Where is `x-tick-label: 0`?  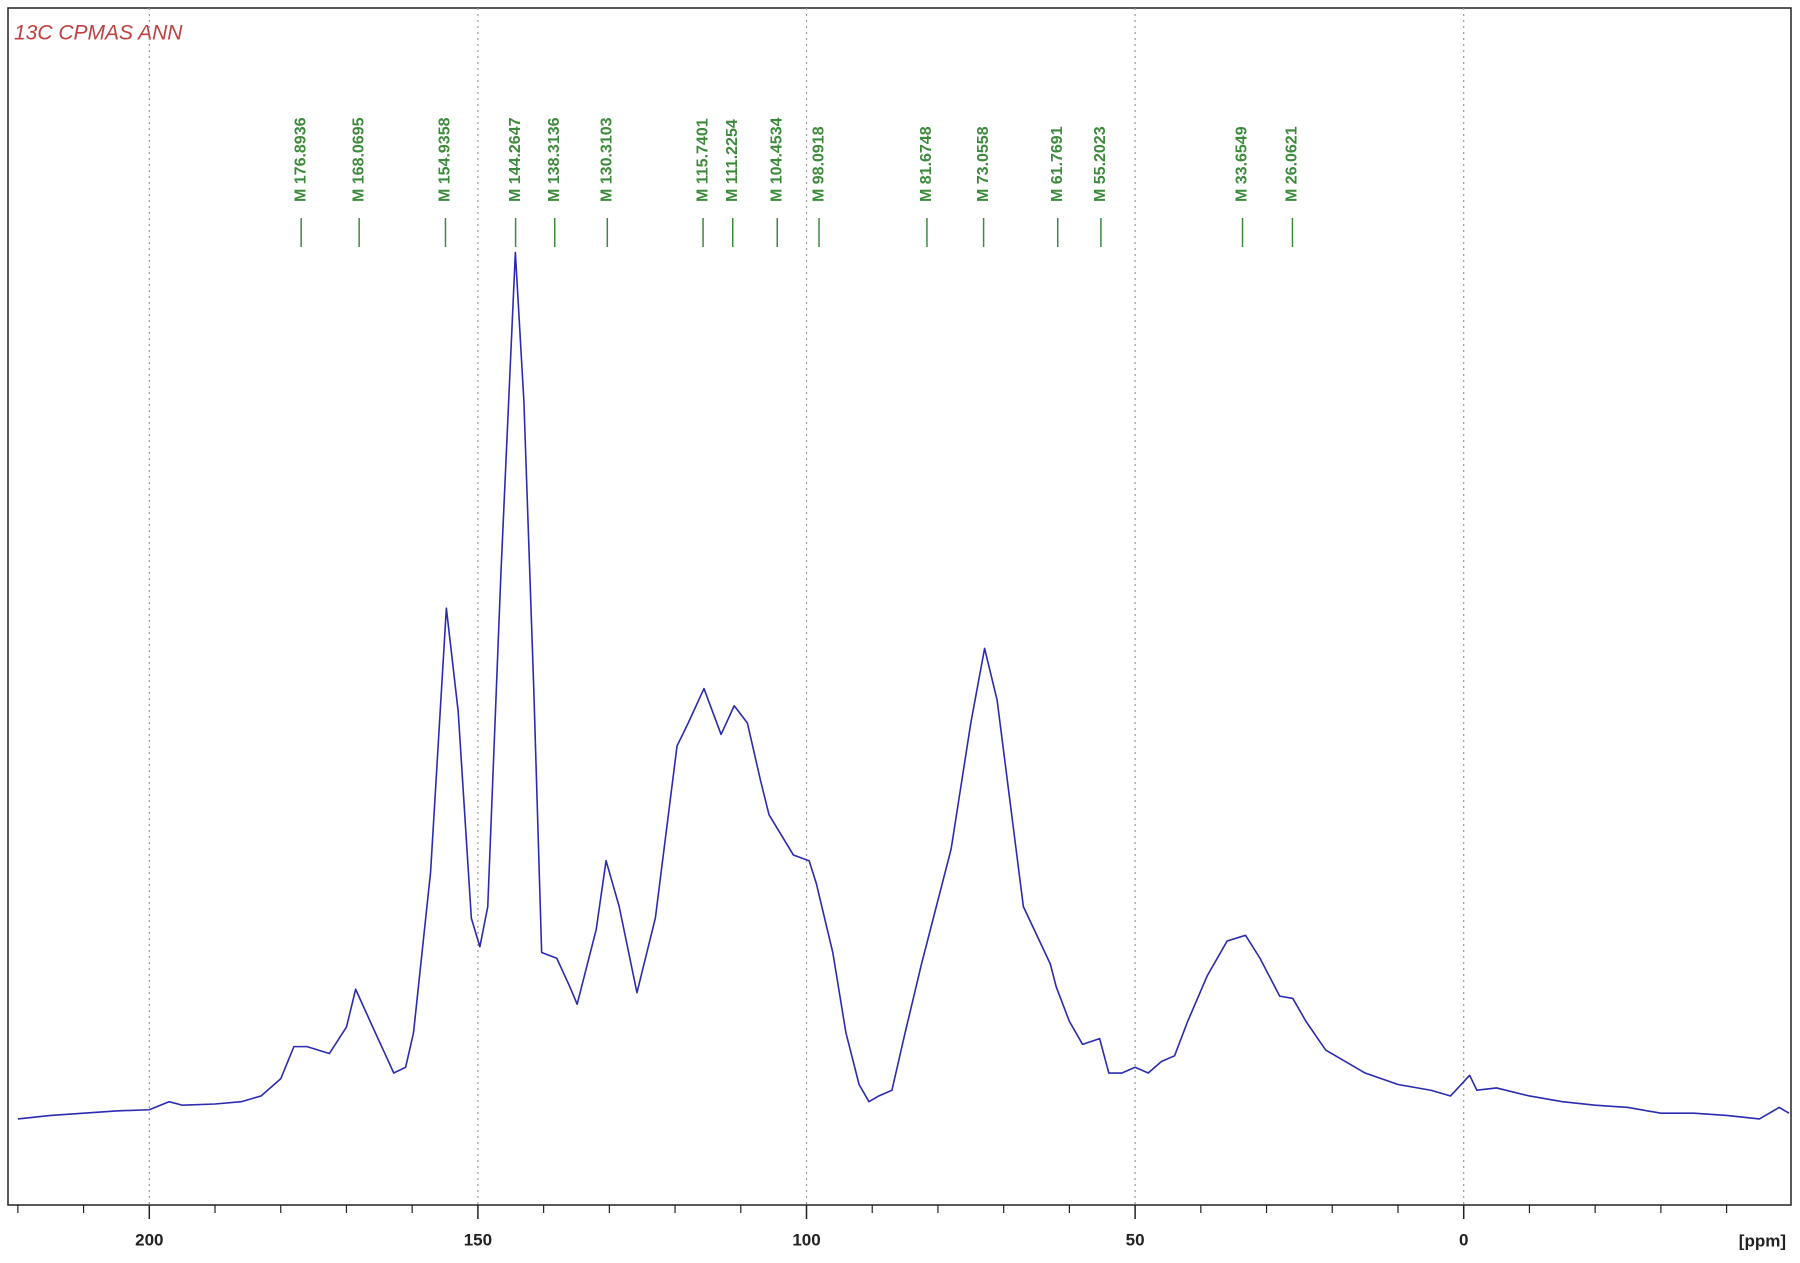 x-tick-label: 0 is located at coordinates (1463, 1239).